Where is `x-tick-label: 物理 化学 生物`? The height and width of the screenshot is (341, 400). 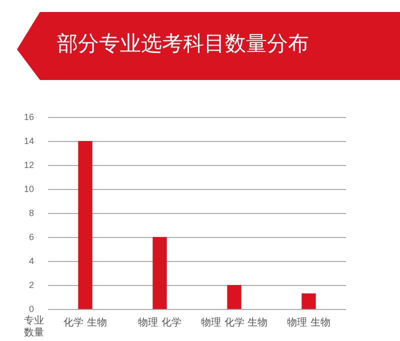
x-tick-label: 物理 化学 生物 is located at coordinates (234, 322).